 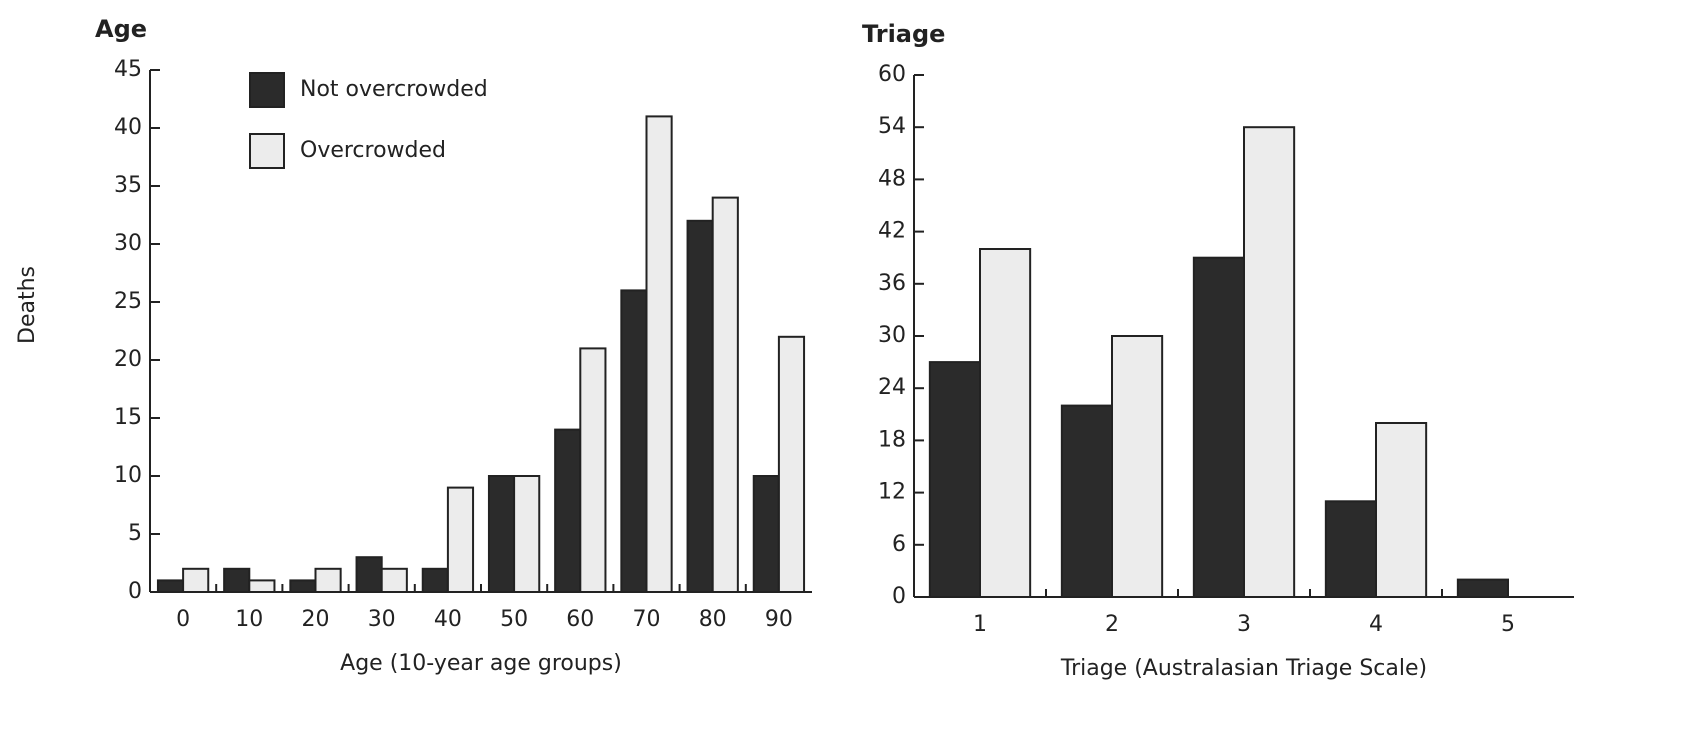 I want to click on x-tick-label: 10, so click(x=249, y=619).